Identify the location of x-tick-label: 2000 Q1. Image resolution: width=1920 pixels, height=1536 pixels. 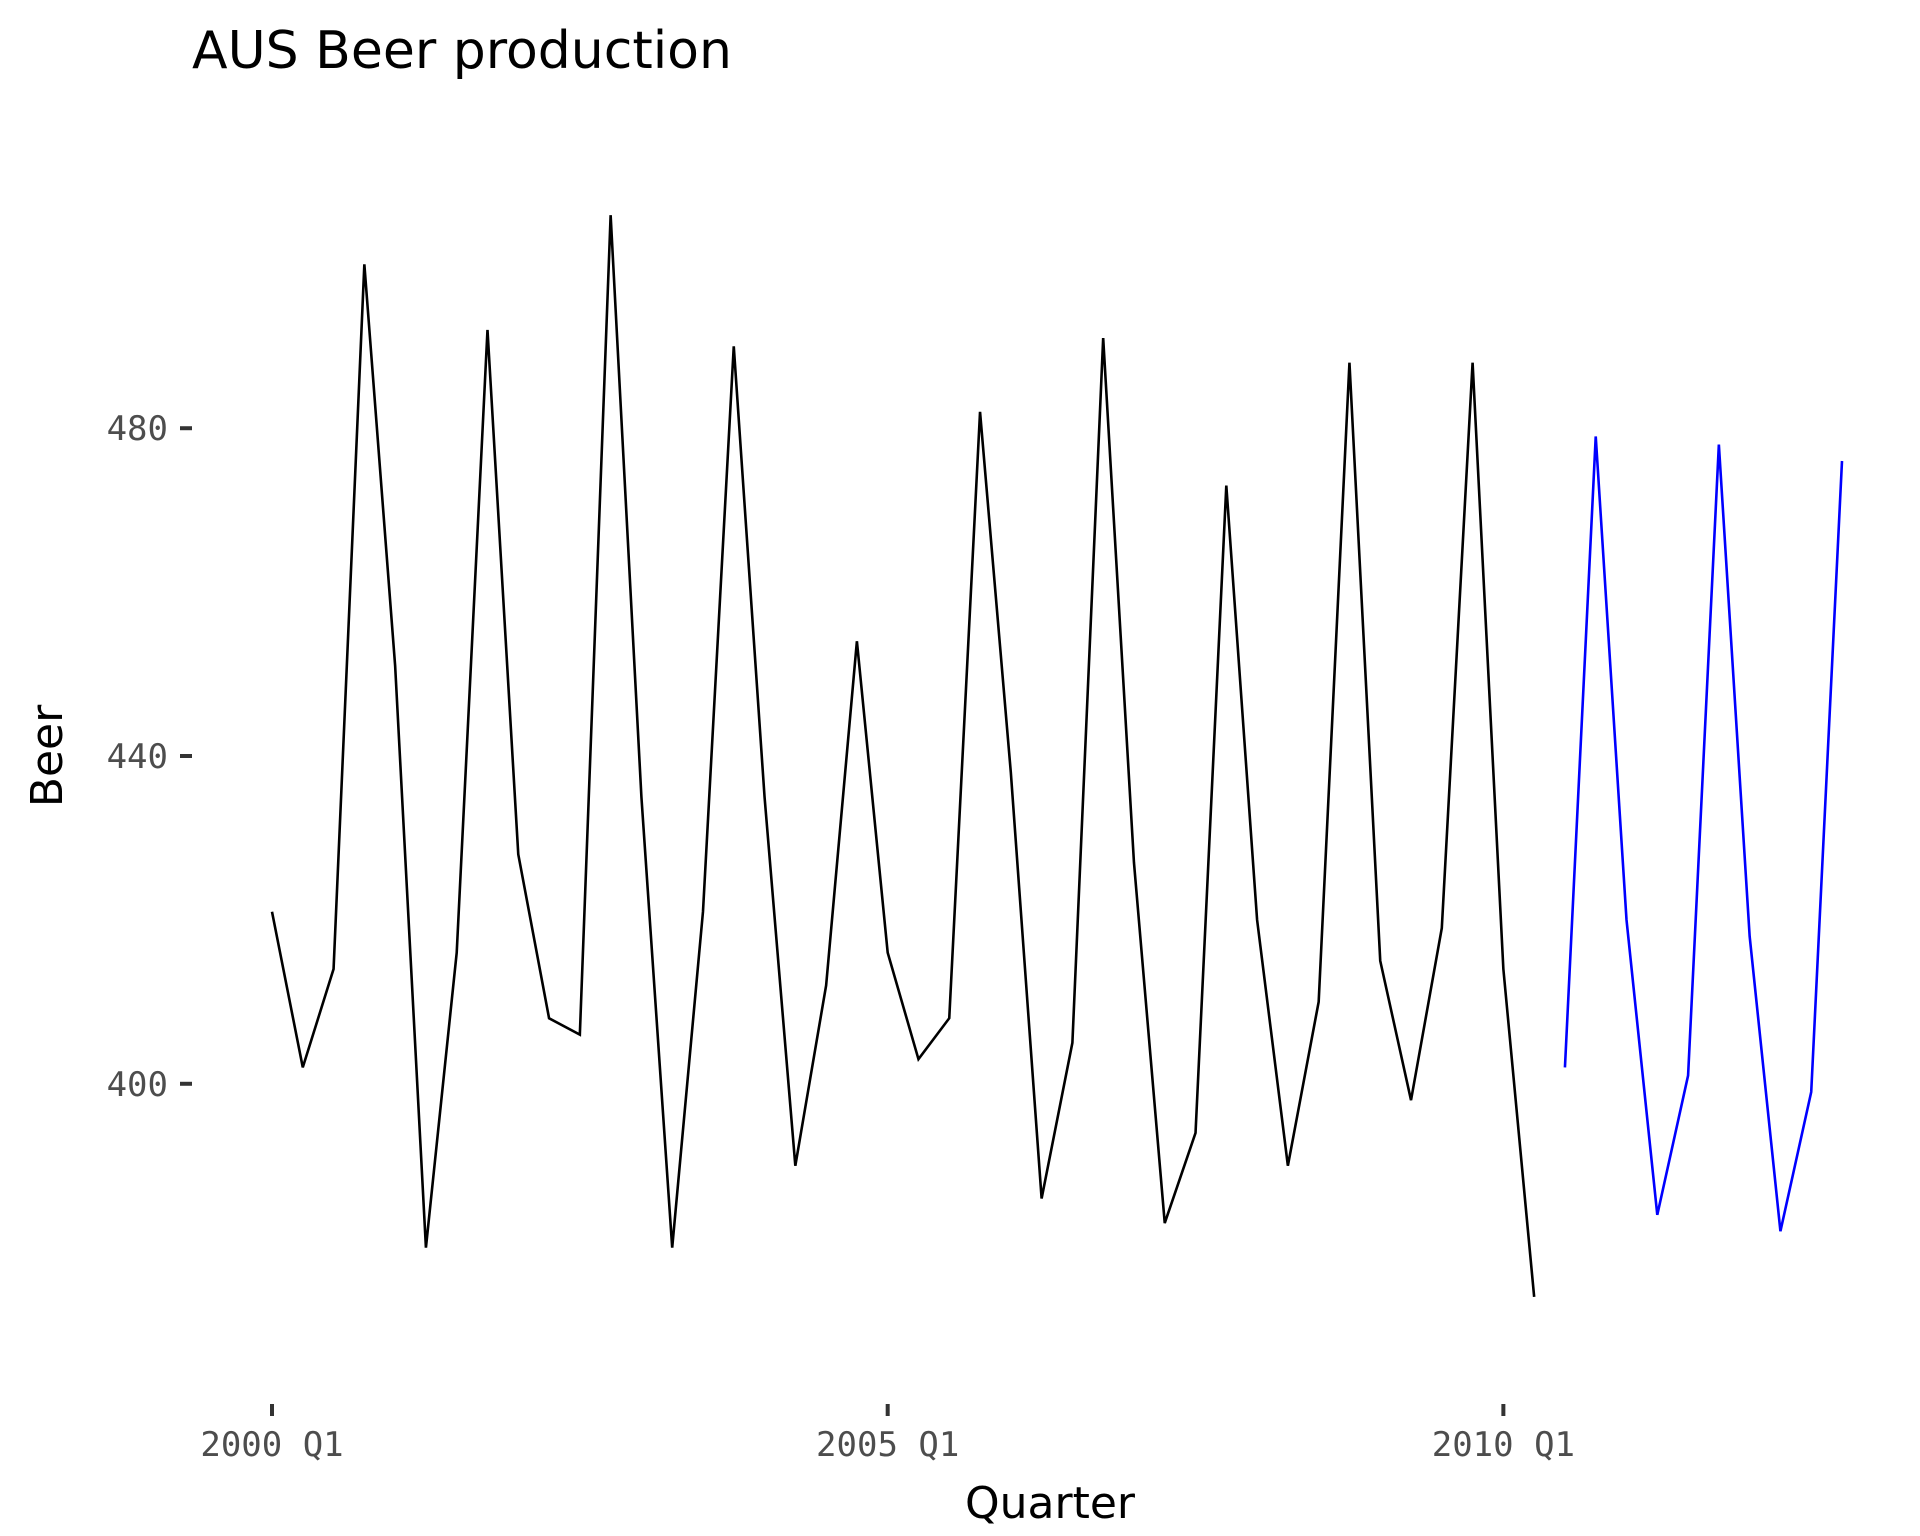
(271, 1445).